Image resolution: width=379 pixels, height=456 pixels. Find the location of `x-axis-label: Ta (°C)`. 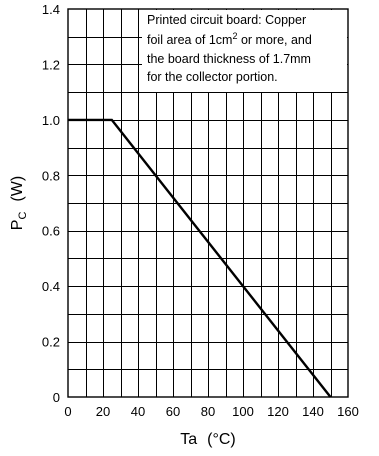

x-axis-label: Ta (°C) is located at coordinates (208, 439).